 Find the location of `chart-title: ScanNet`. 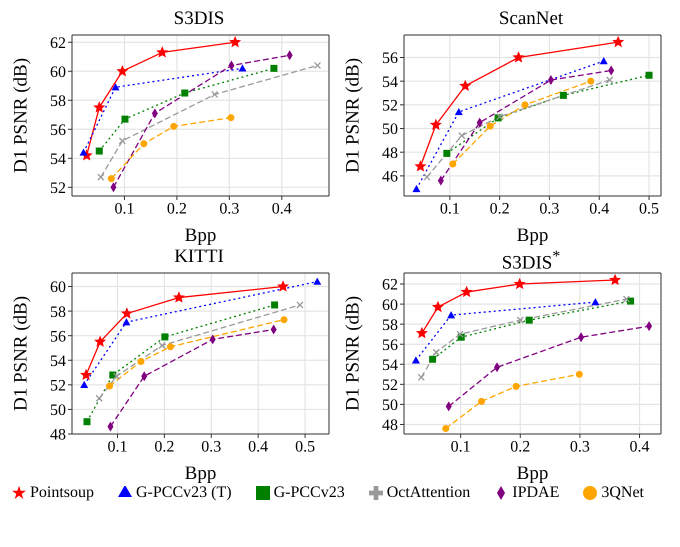

chart-title: ScanNet is located at coordinates (531, 19).